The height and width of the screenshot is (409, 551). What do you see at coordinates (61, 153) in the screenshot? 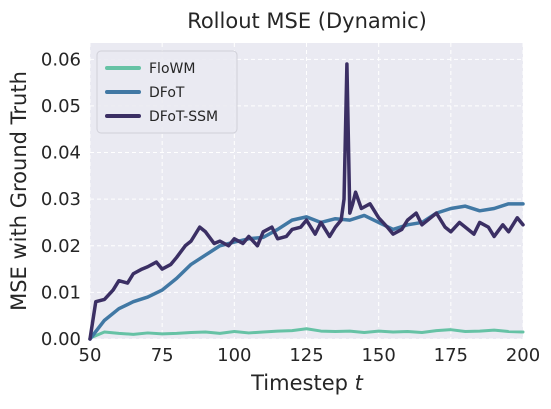
I see `y-tick-label: 0.04` at bounding box center [61, 153].